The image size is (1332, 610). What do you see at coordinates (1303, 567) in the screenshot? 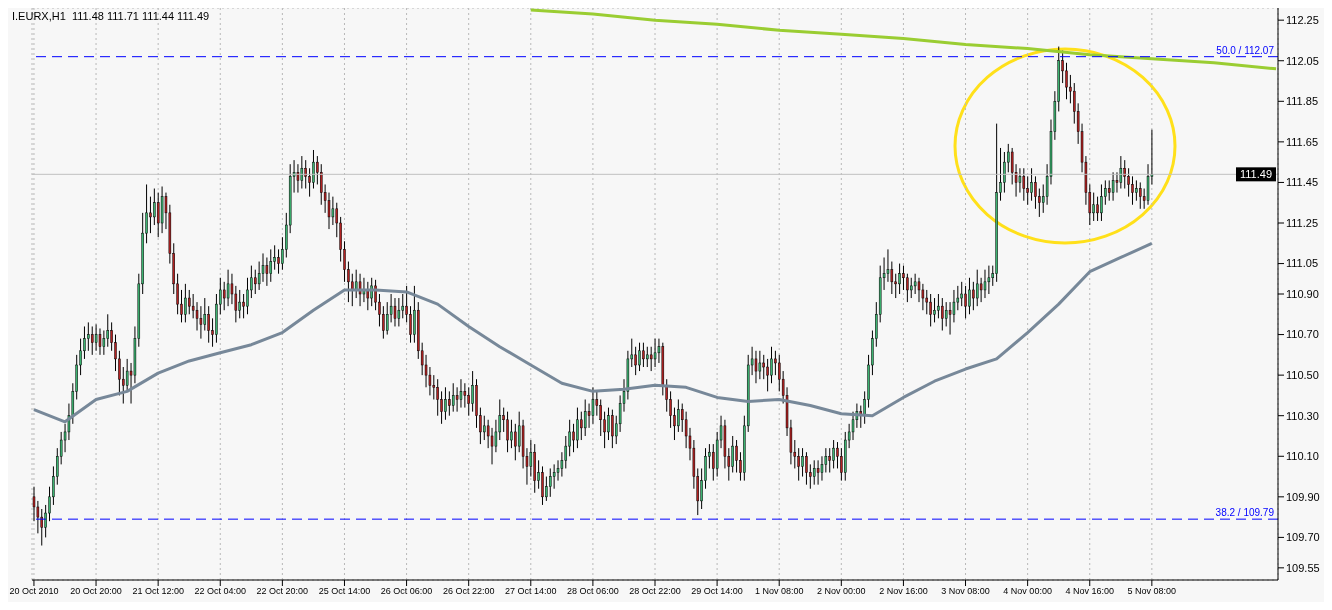
I see `y-tick-label: 109.55` at bounding box center [1303, 567].